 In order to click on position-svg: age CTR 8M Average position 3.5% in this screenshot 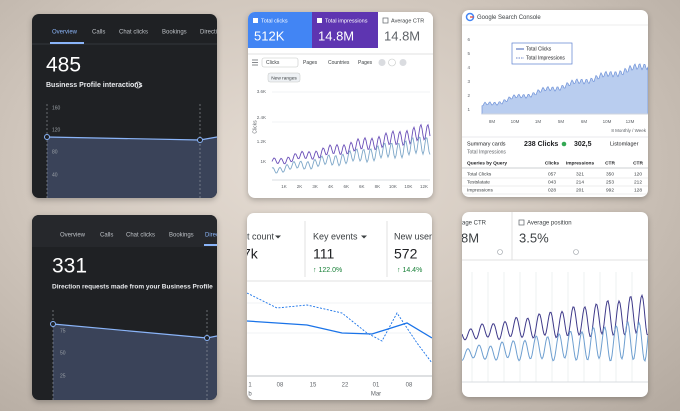, I will do `click(555, 297)`.